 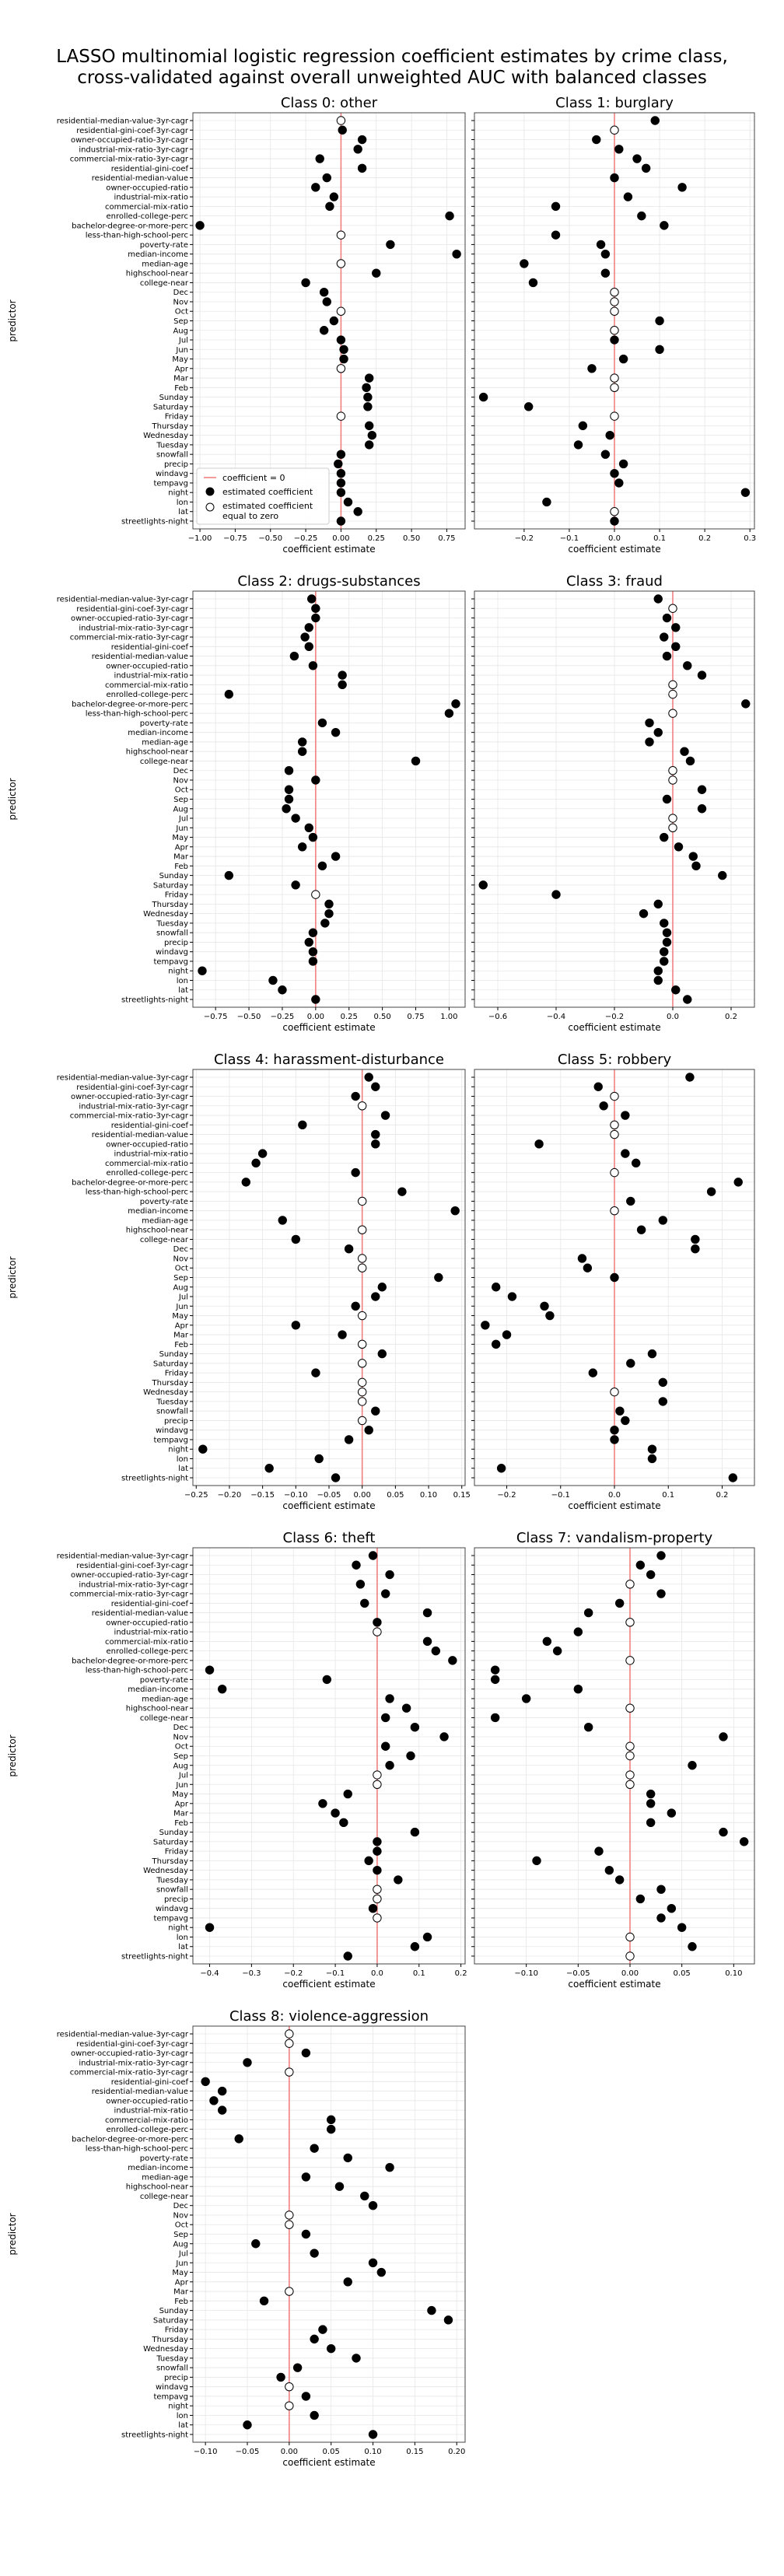 I want to click on panel-title: Class 7: vandalism-property, so click(x=615, y=1538).